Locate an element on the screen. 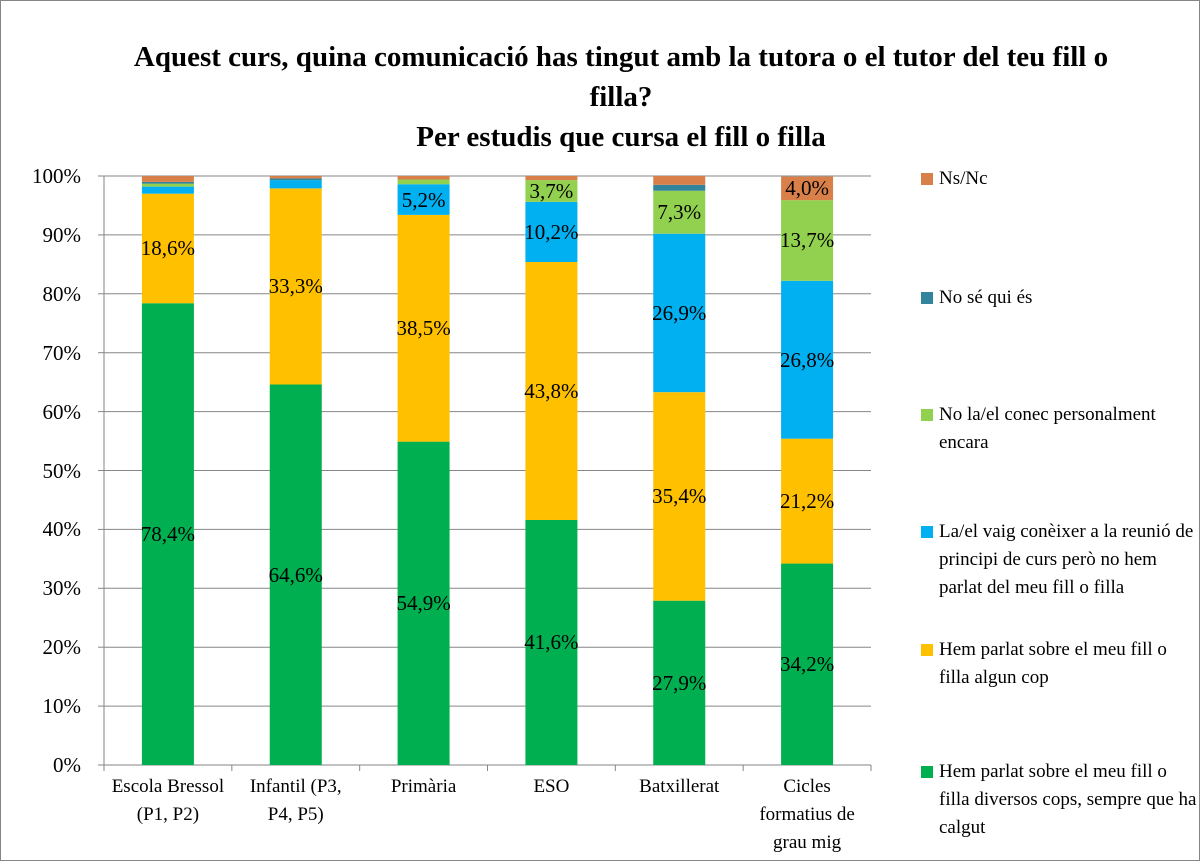 Image resolution: width=1200 pixels, height=861 pixels. data-label: 7,3% is located at coordinates (679, 212).